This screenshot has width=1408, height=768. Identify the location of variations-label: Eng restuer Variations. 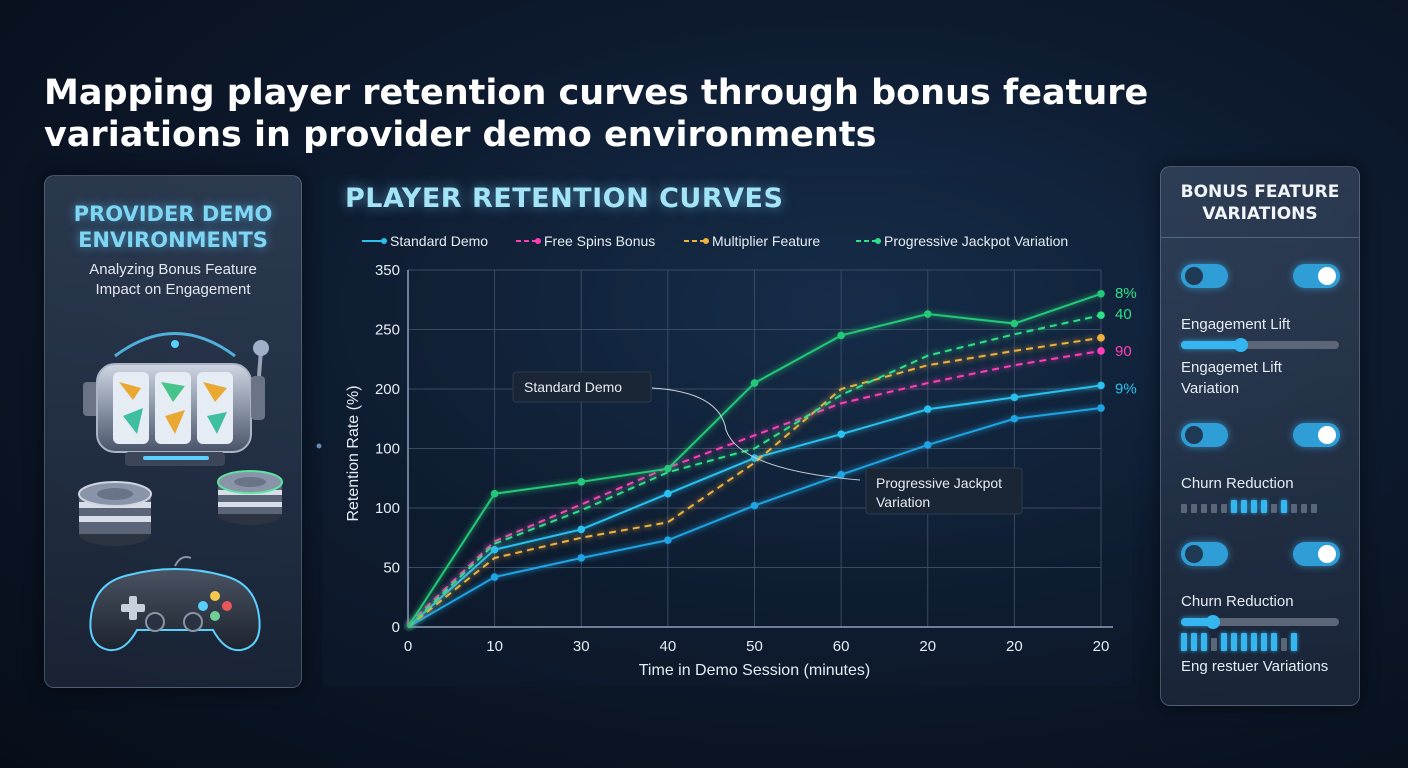
(1255, 666).